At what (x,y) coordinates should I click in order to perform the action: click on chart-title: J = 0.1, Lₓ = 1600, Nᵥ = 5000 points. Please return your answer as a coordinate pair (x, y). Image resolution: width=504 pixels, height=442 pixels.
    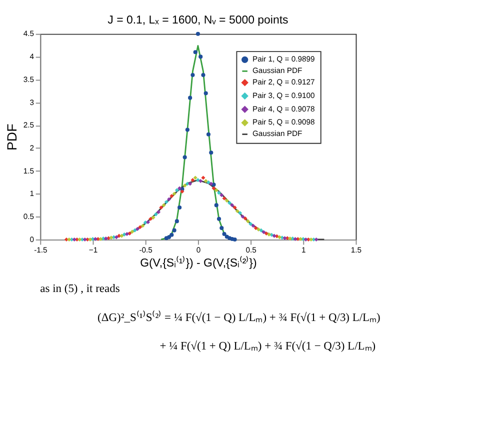
    Looking at the image, I should click on (198, 20).